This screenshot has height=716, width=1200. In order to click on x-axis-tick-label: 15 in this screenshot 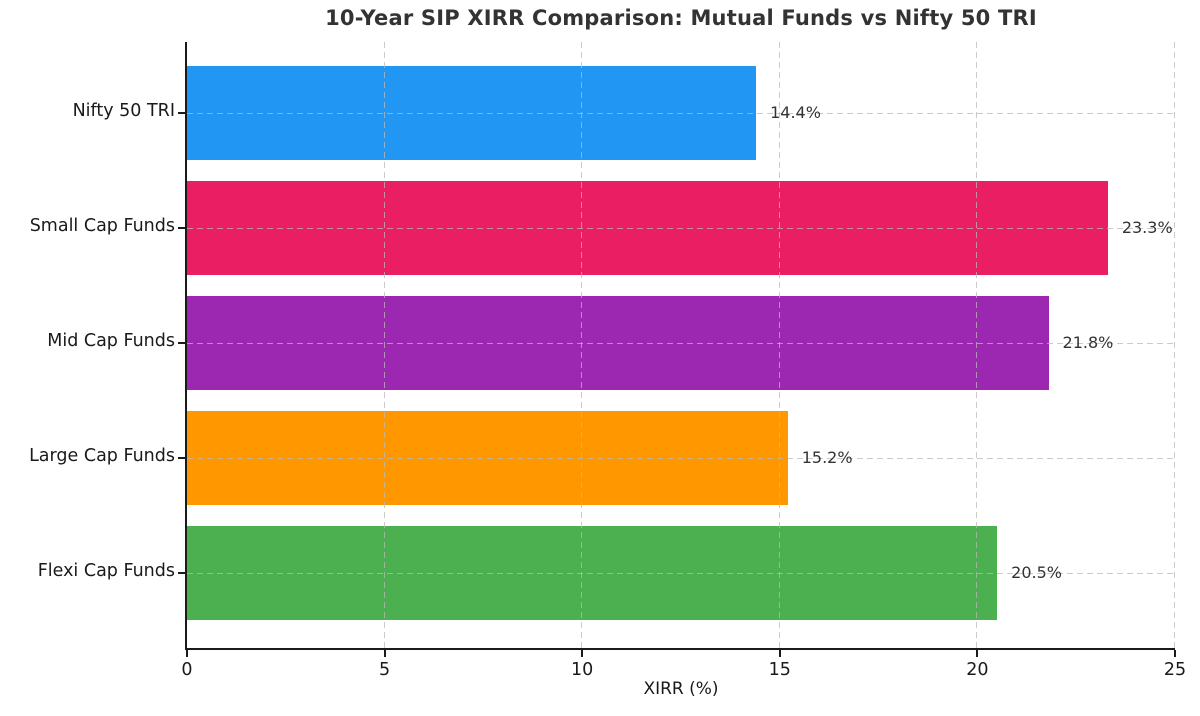, I will do `click(779, 670)`.